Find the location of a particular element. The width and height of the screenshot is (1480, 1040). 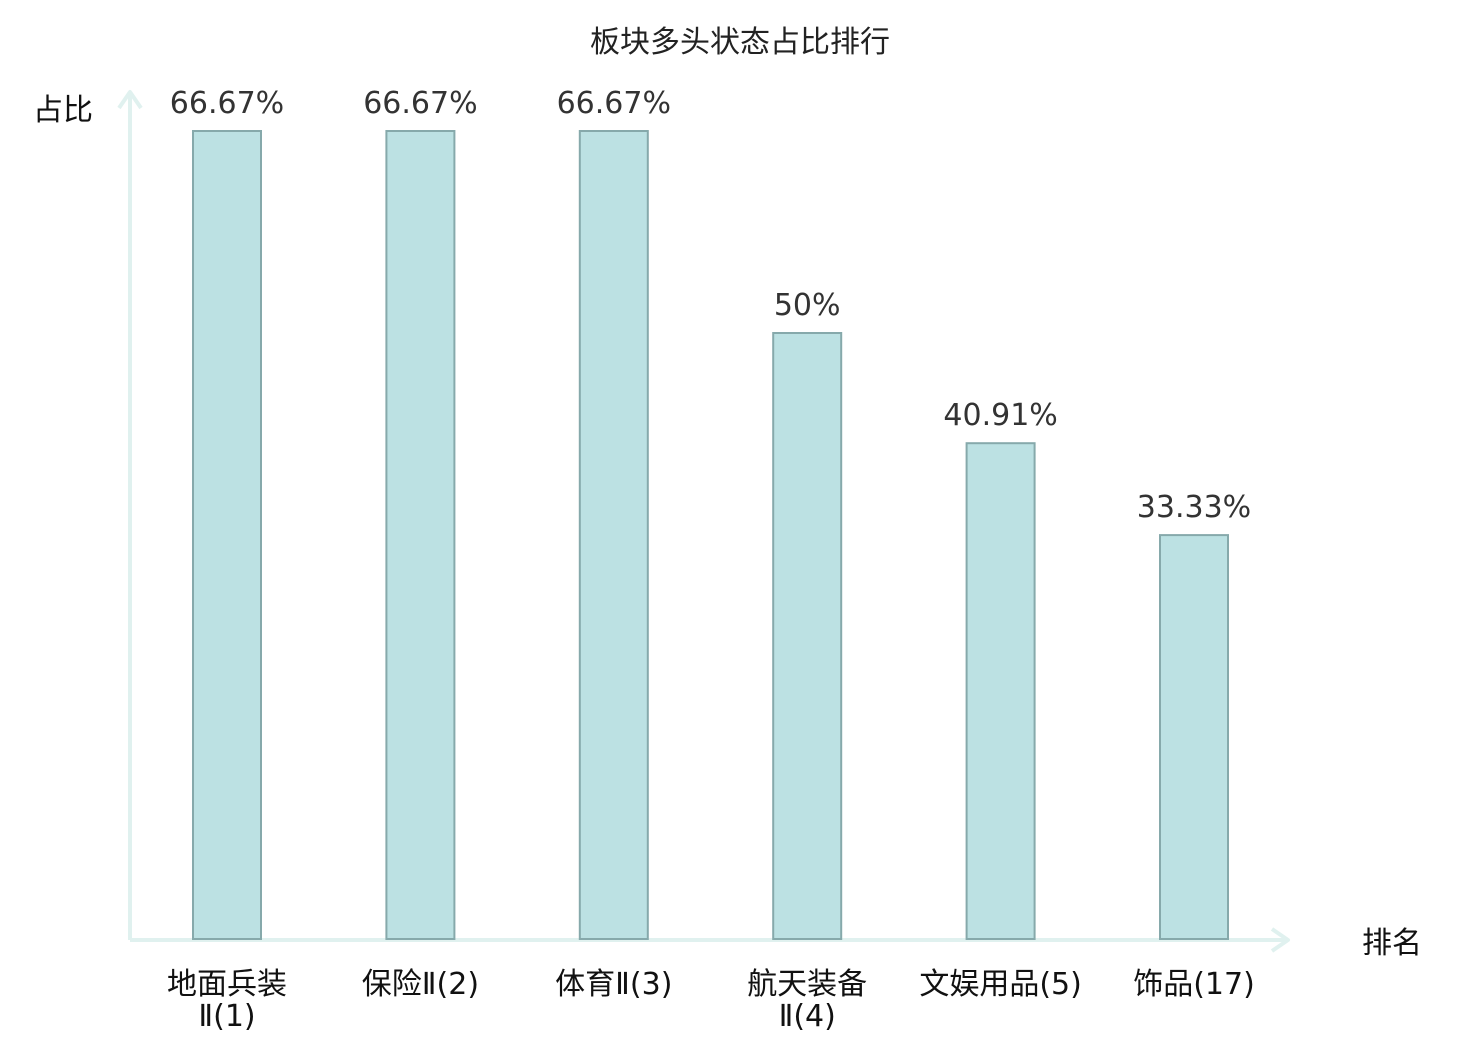

category-tick-label: 体育Ⅱ(3) is located at coordinates (613, 984).